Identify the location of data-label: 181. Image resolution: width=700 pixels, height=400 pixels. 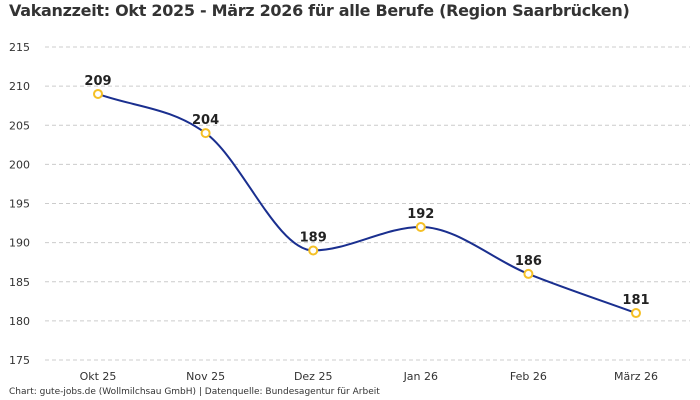
(635, 300).